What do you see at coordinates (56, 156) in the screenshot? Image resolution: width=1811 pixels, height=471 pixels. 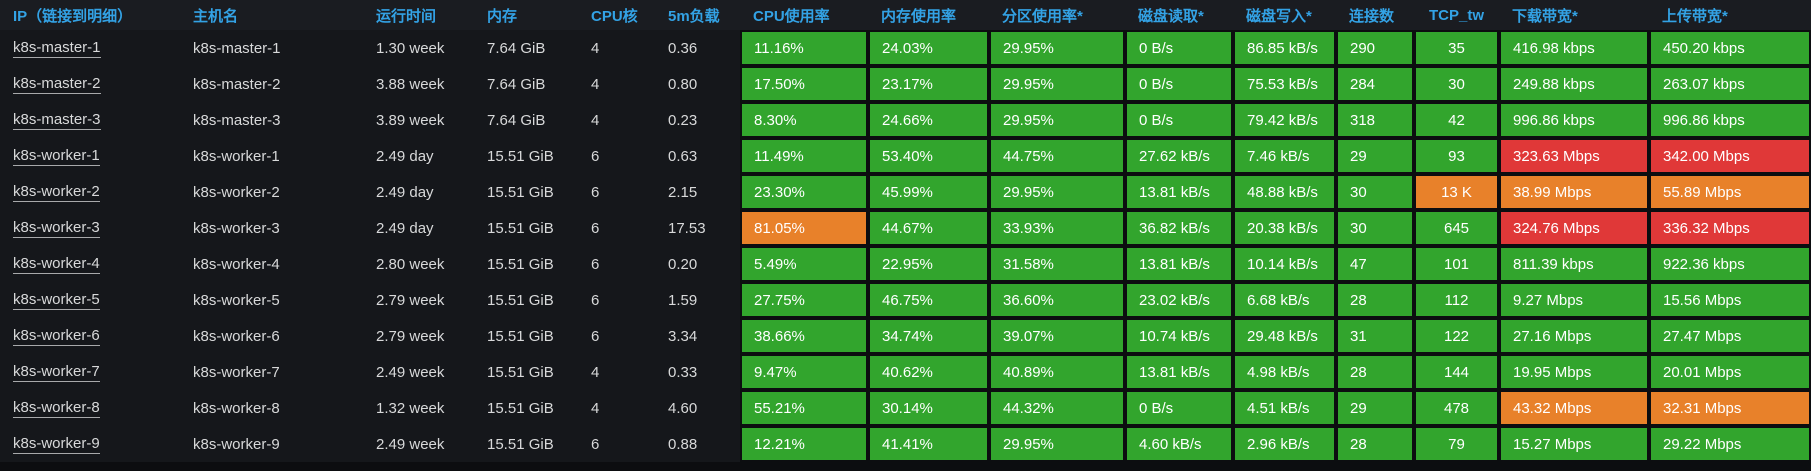 I see `node-detail-link: k8s-worker-1` at bounding box center [56, 156].